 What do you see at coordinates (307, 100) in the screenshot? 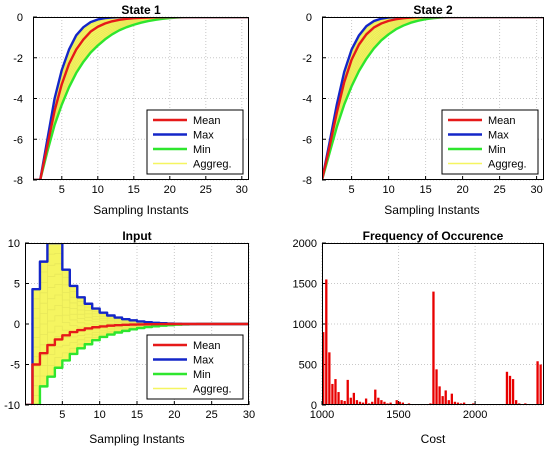
I see `y-tick-label: -4` at bounding box center [307, 100].